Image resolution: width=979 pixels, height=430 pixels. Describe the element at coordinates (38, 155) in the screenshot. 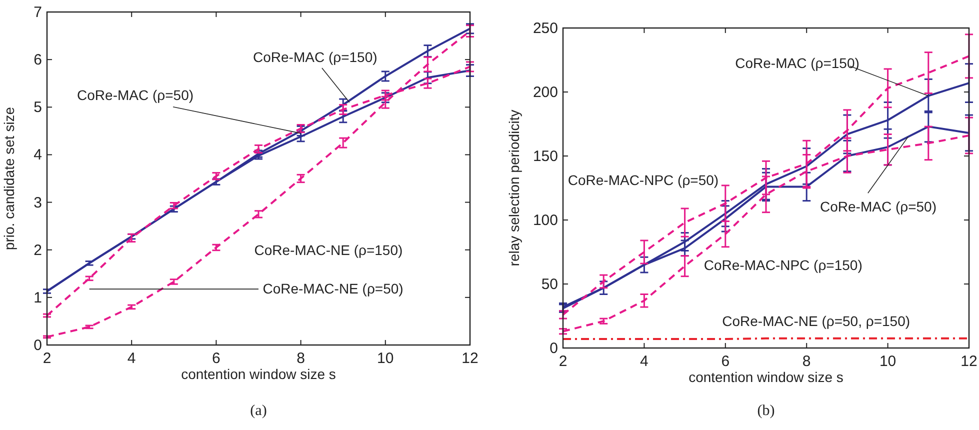

I see `y-tick-label: 4` at that location.